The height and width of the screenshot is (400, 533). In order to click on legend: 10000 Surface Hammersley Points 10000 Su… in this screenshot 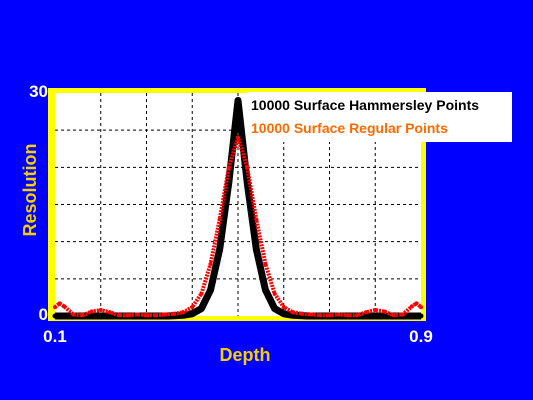, I will do `click(379, 117)`.